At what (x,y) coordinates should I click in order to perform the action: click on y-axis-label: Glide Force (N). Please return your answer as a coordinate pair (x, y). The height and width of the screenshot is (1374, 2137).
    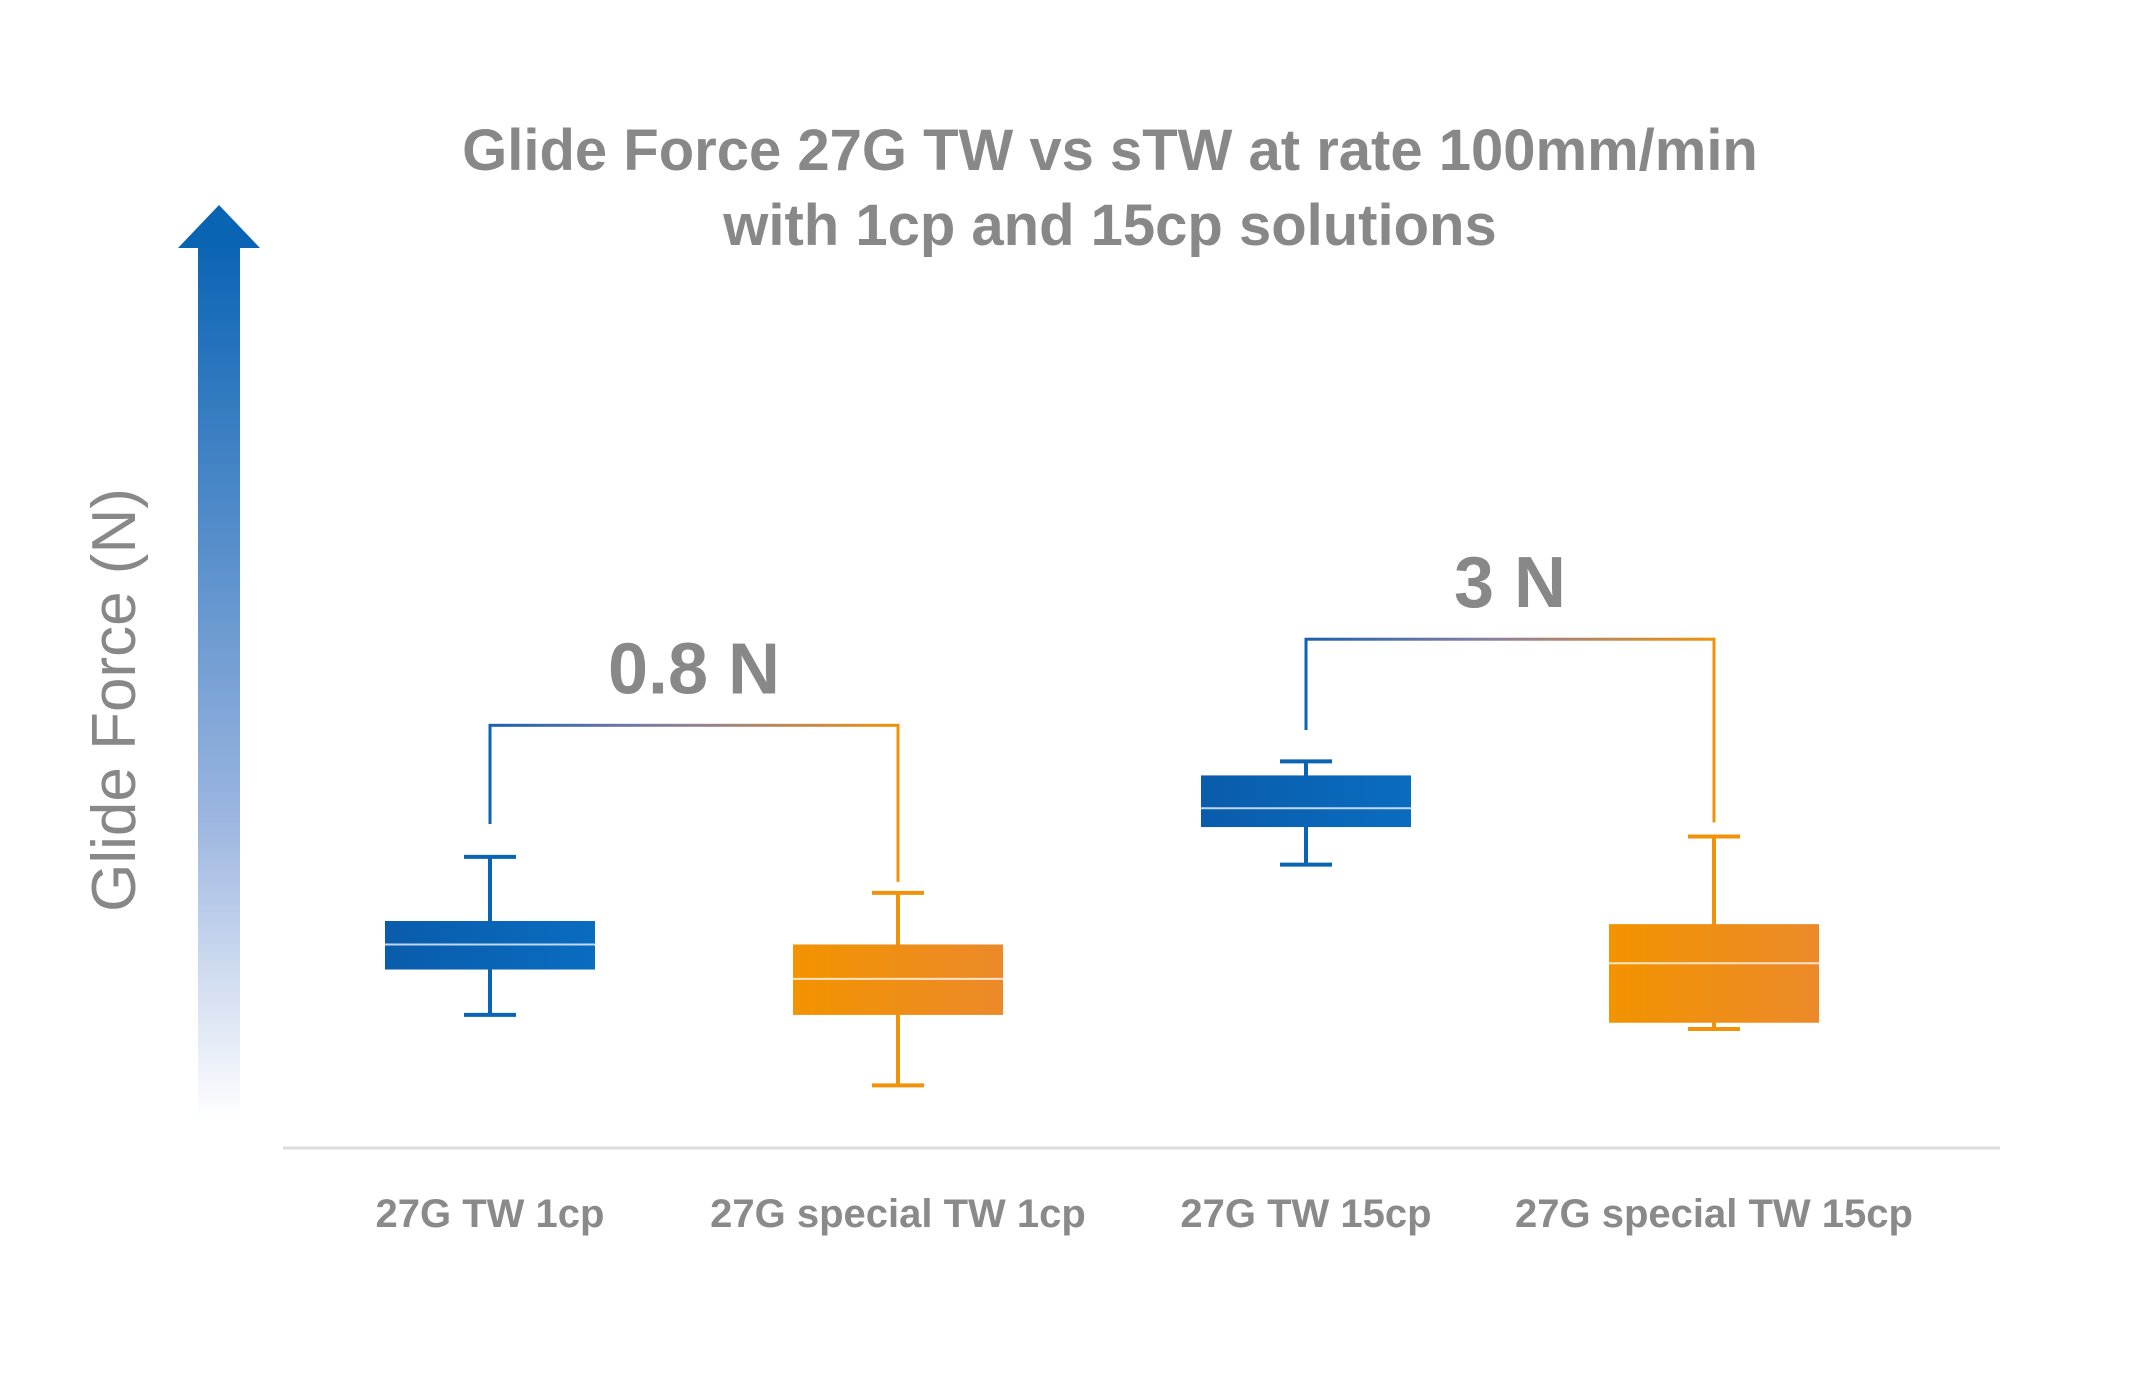
    Looking at the image, I should click on (114, 700).